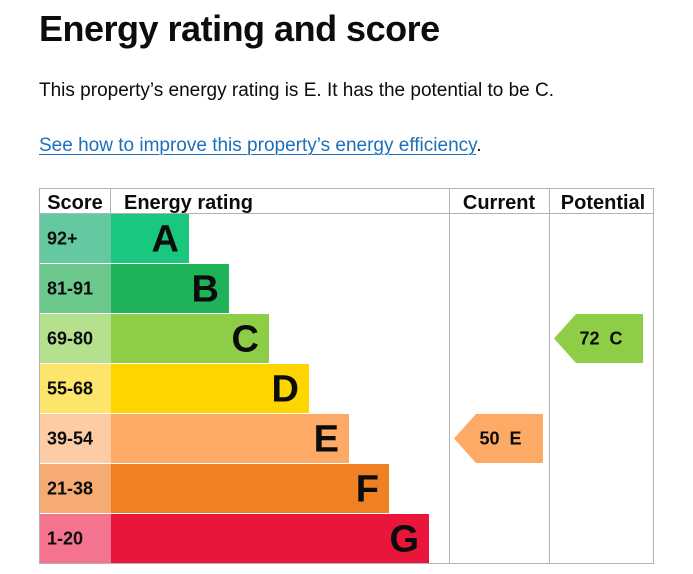 The height and width of the screenshot is (574, 693). I want to click on current-rating-letter: E, so click(516, 439).